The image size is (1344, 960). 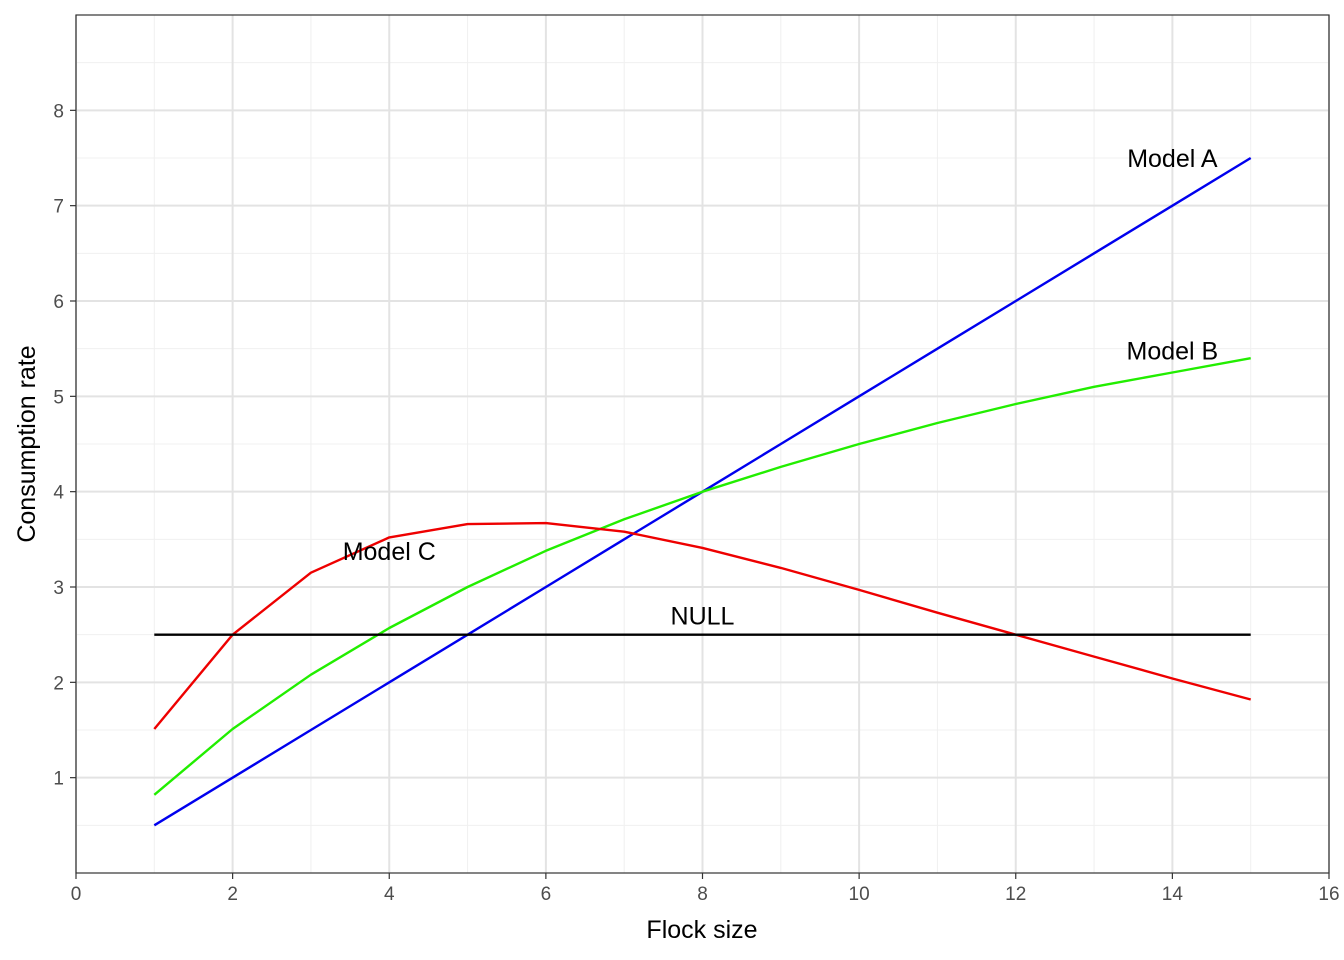 What do you see at coordinates (701, 930) in the screenshot?
I see `x-axis-title: Flock size` at bounding box center [701, 930].